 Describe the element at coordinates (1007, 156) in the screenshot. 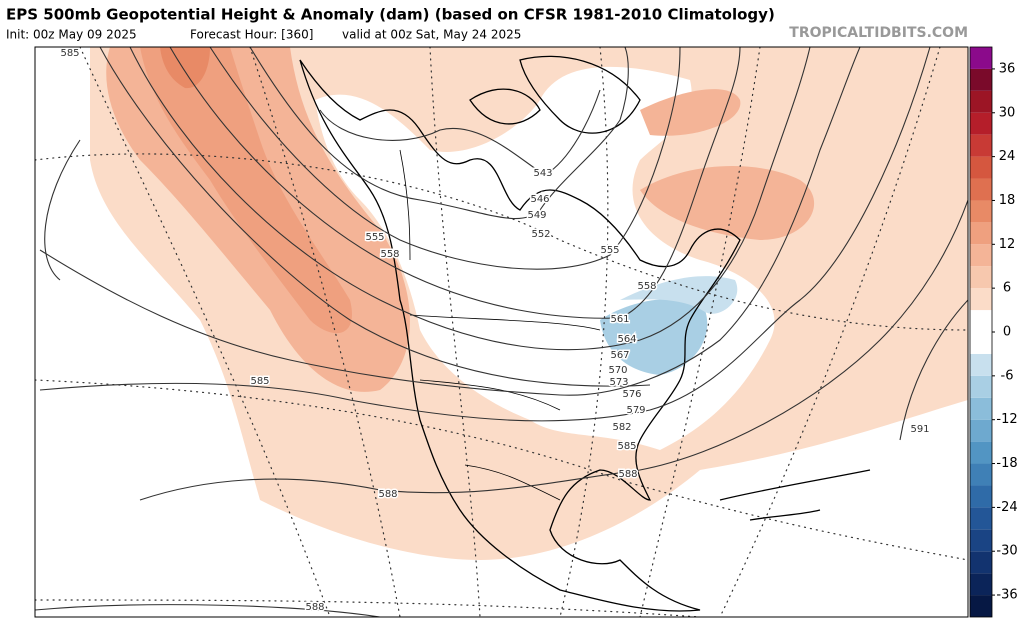

I see `colorbar-tick-label: 24` at that location.